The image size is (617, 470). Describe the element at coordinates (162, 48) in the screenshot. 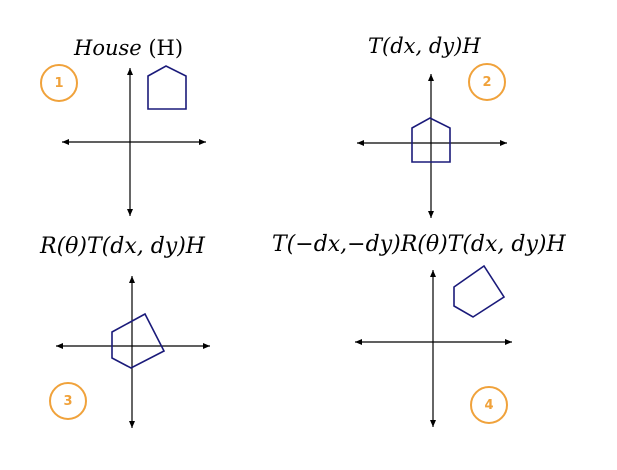

I see `panel-1-label-upright: (H)` at that location.